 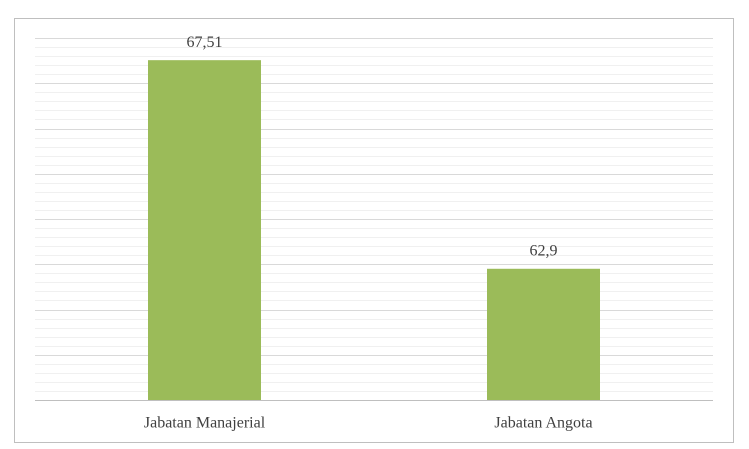 I want to click on x-tick-label: Jabatan Angota, so click(x=543, y=423).